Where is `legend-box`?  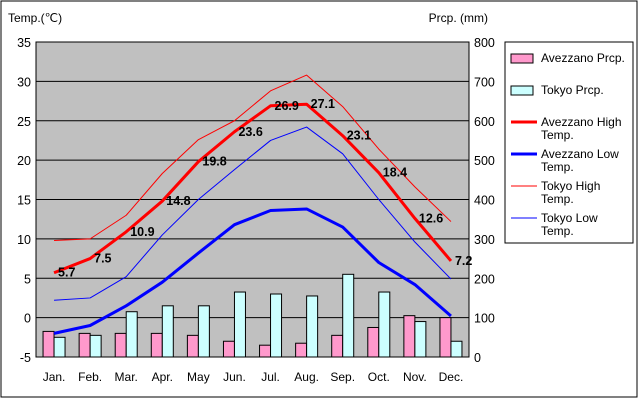 legend-box is located at coordinates (569, 142).